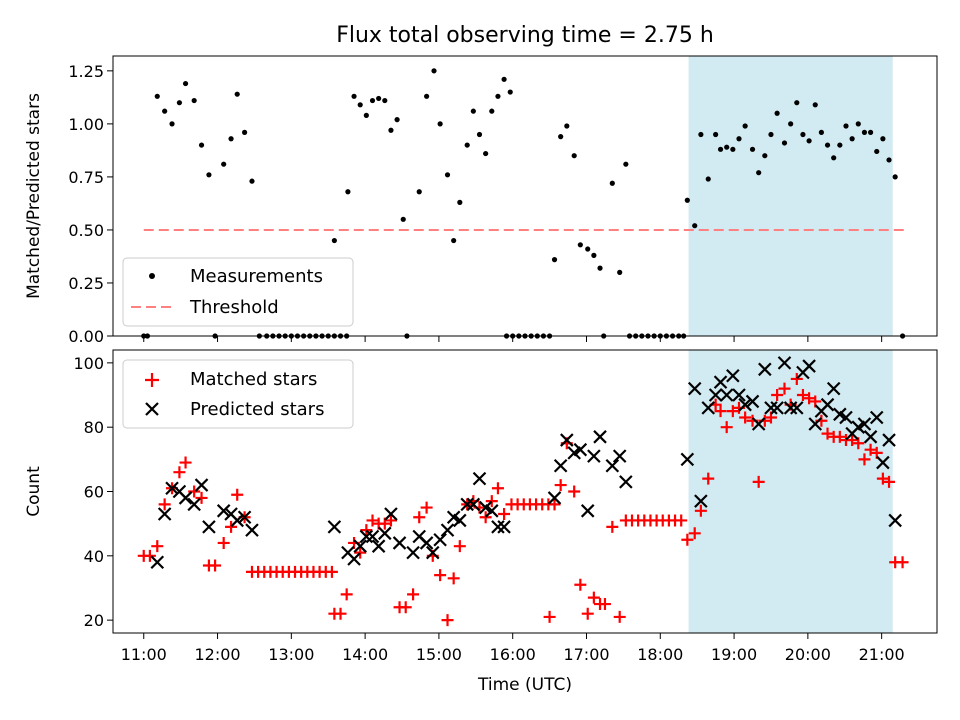 The image size is (960, 720). Describe the element at coordinates (790, 196) in the screenshot. I see `ratio-highlight-band` at that location.